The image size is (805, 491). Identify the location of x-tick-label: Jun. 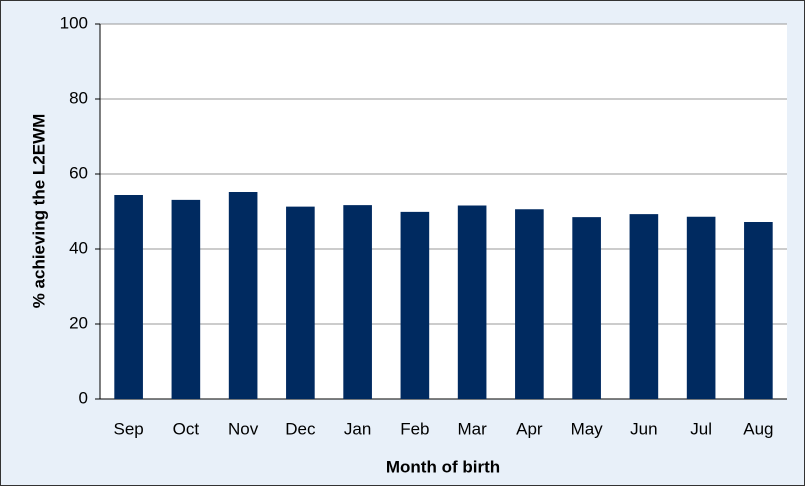
(643, 428).